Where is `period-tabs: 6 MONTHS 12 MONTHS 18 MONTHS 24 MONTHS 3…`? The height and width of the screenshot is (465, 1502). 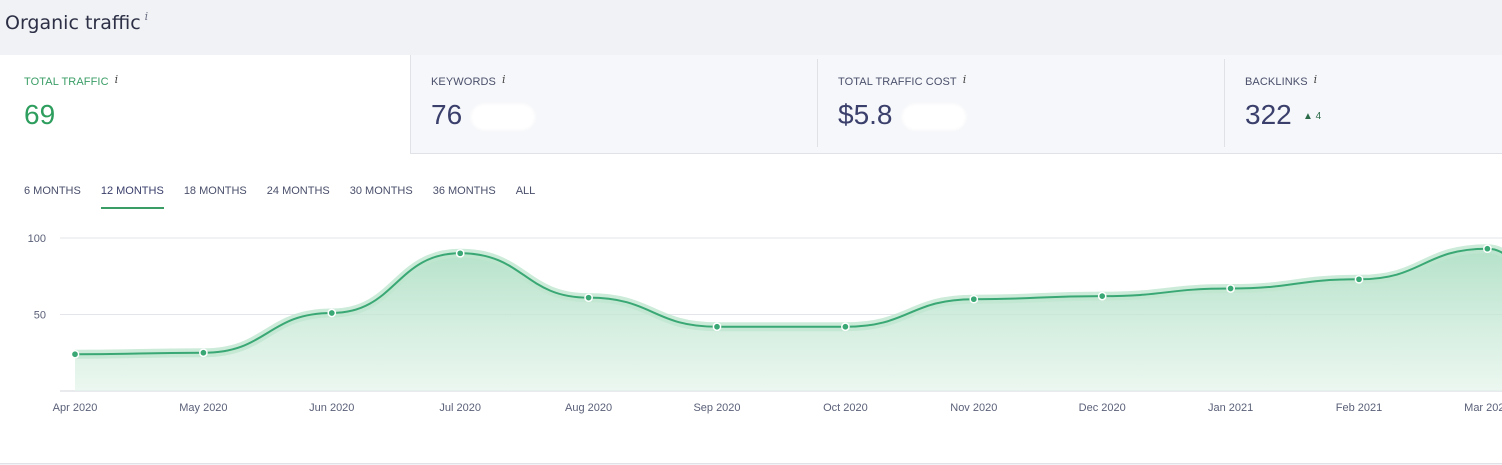
period-tabs: 6 MONTHS 12 MONTHS 18 MONTHS 24 MONTHS 3… is located at coordinates (289, 197).